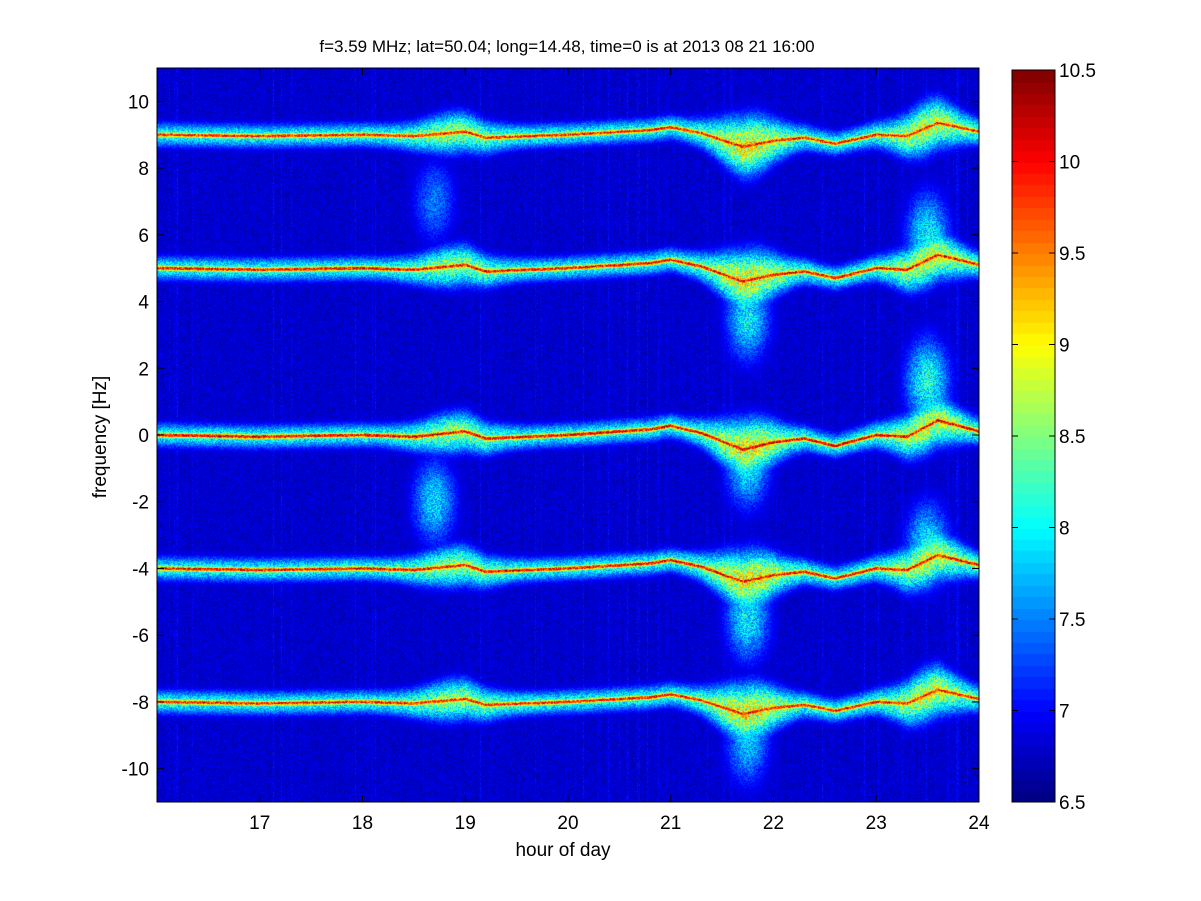  Describe the element at coordinates (135, 770) in the screenshot. I see `y-tick-label: -10` at that location.